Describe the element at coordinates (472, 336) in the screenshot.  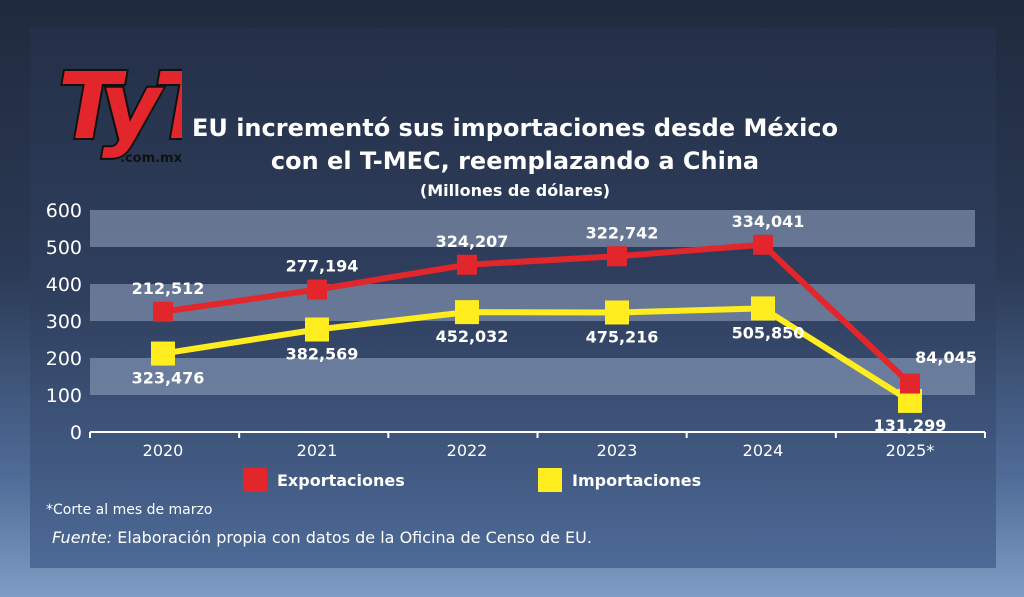
I see `data-label-importaciones: 452,032` at that location.